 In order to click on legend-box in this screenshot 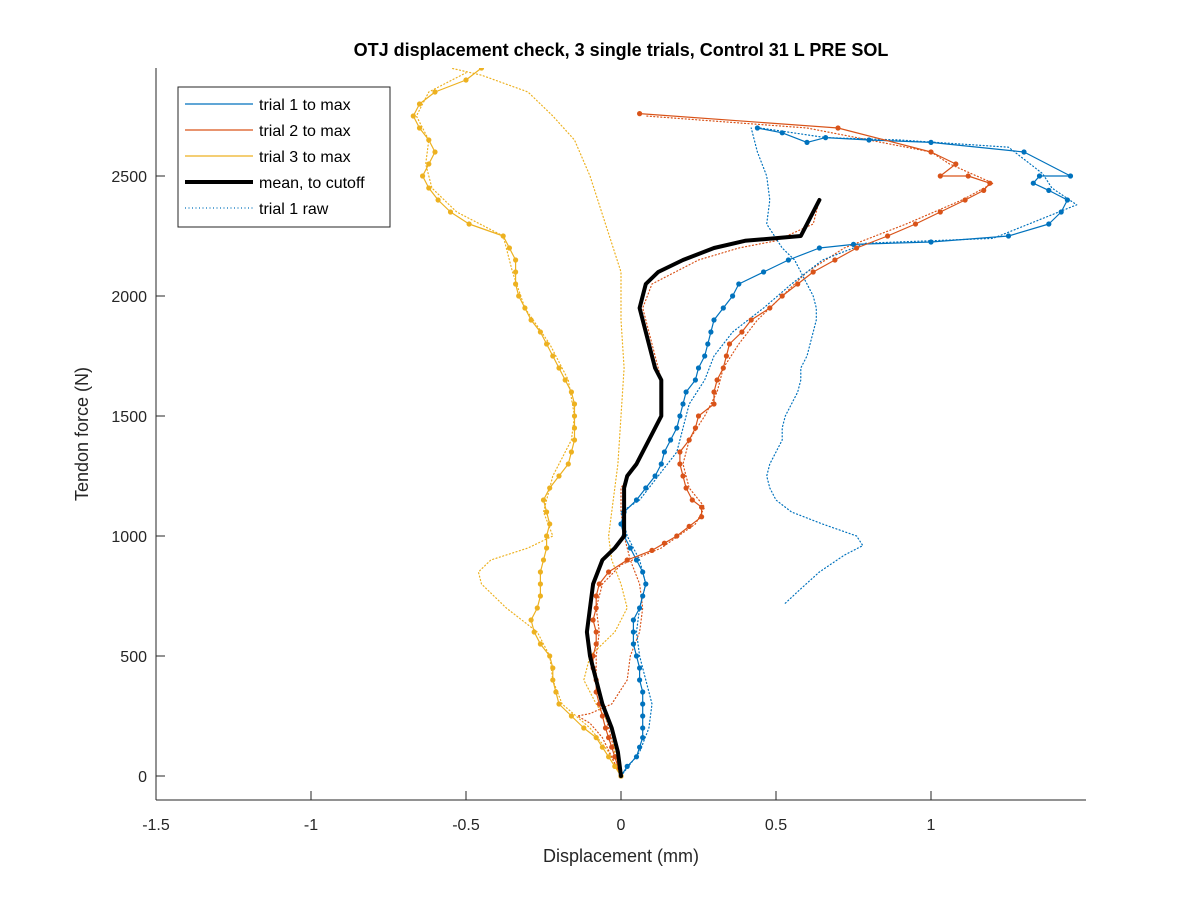, I will do `click(284, 157)`.